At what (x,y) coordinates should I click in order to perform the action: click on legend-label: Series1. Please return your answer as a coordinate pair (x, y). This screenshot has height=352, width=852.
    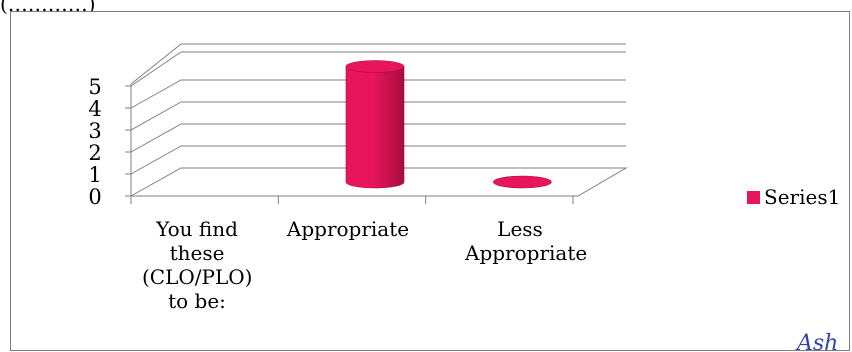
    Looking at the image, I should click on (802, 197).